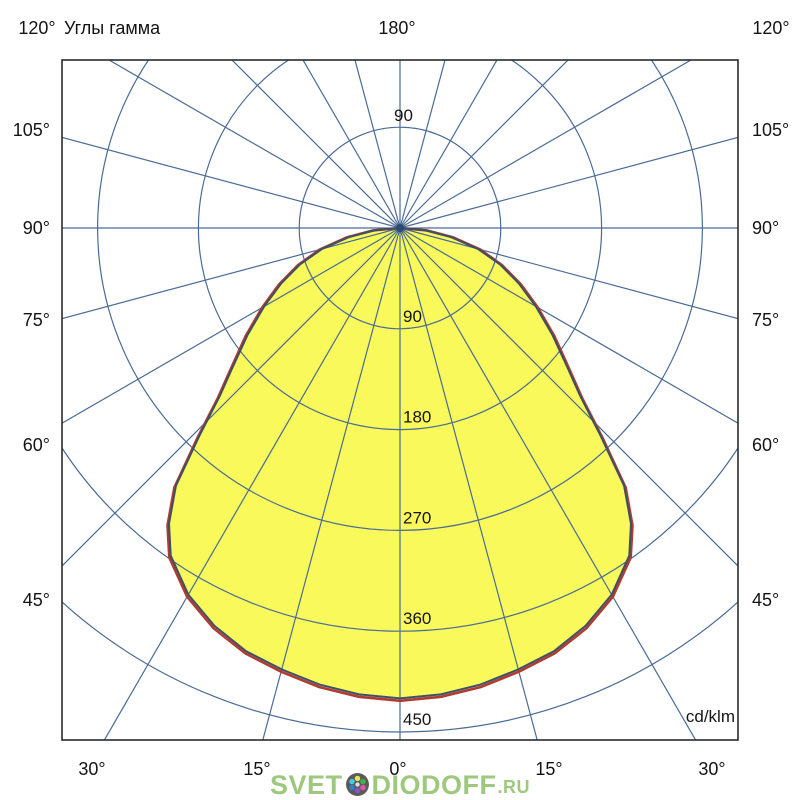  Describe the element at coordinates (417, 618) in the screenshot. I see `radial-tick-label: 360` at that location.